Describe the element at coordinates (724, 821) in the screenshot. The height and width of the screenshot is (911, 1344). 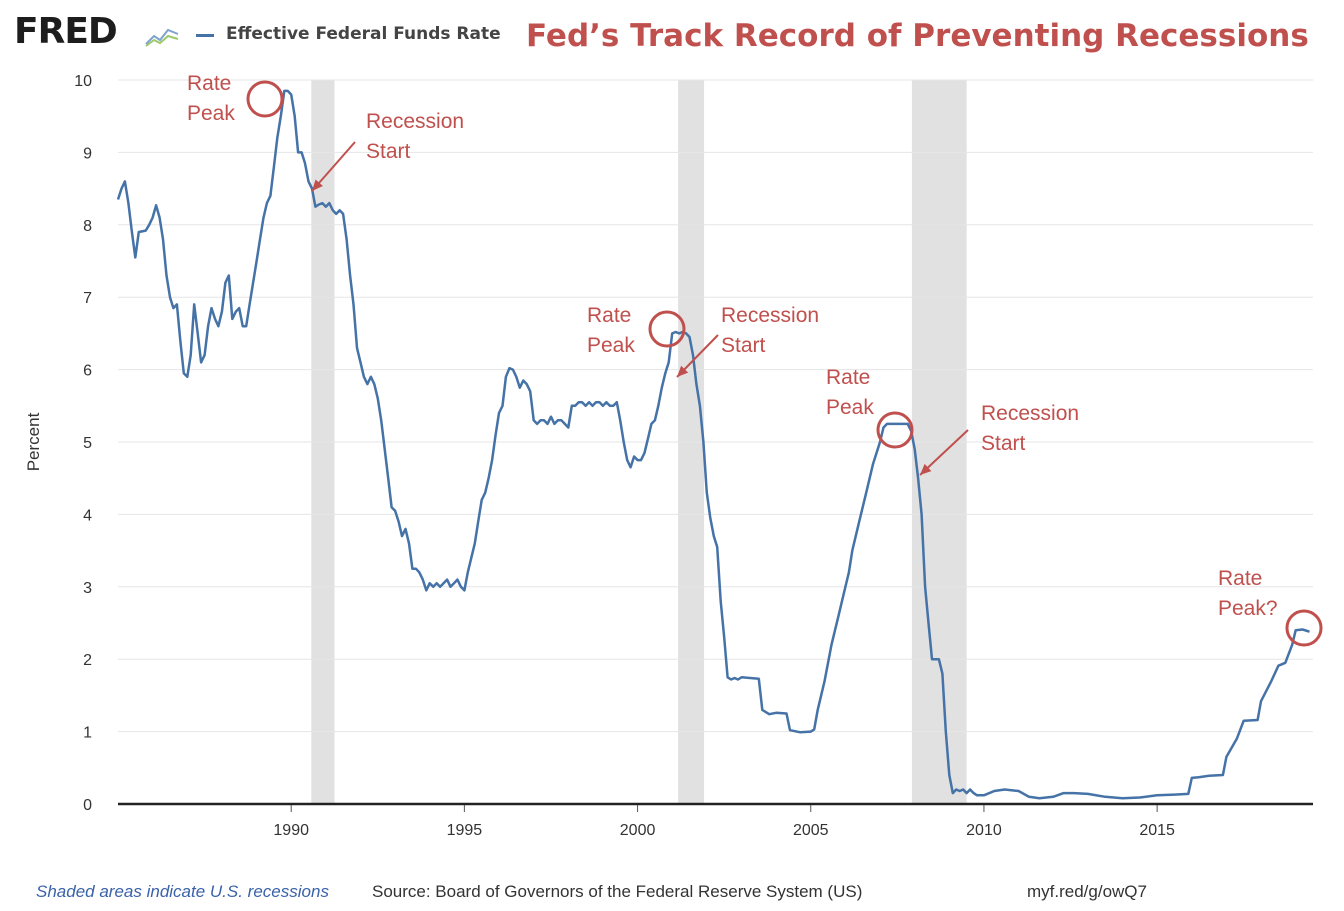
I see `x-tick-labels: 1990 1995 2000 2005 2010 2015` at that location.